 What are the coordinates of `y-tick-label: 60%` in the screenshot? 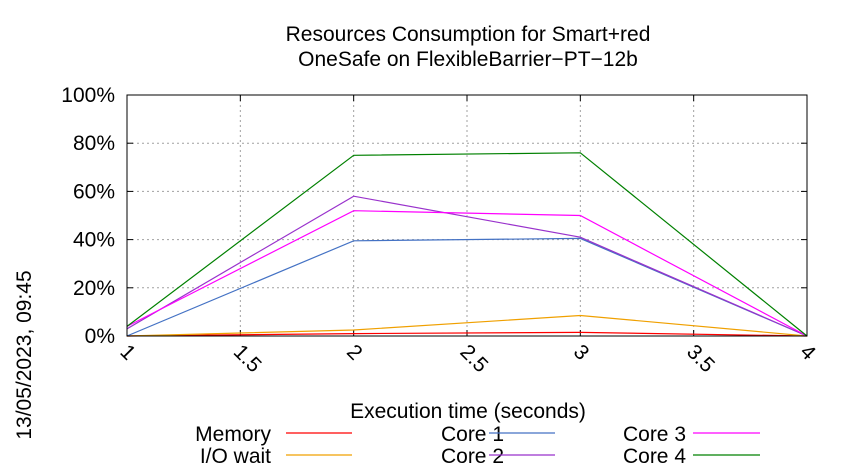 It's located at (94, 191).